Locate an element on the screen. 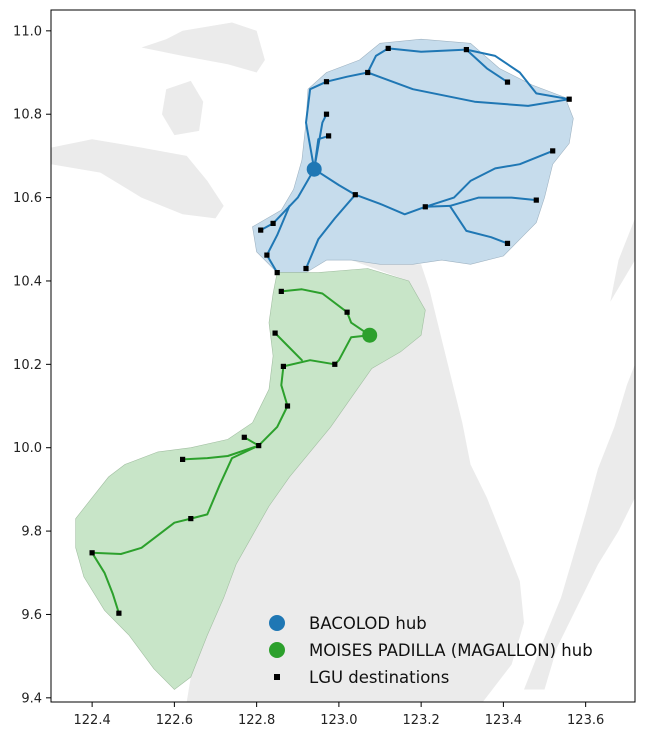  legend-label-0: BACOLOD hub is located at coordinates (368, 623).